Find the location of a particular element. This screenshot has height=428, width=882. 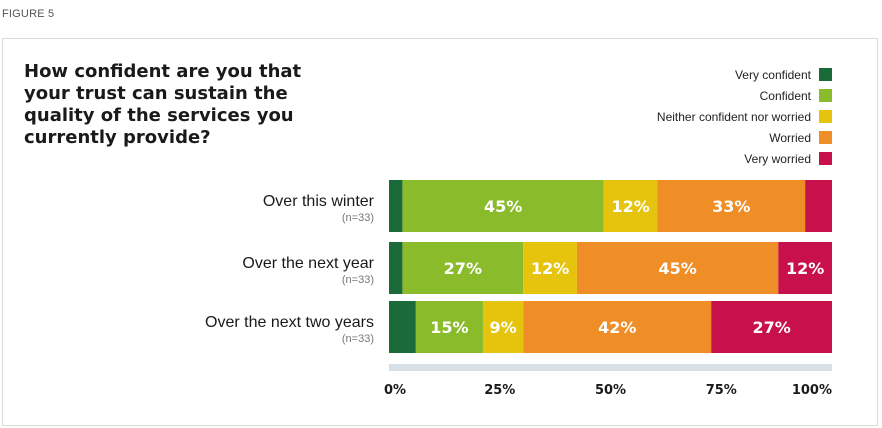

data-label: 42% is located at coordinates (617, 327).